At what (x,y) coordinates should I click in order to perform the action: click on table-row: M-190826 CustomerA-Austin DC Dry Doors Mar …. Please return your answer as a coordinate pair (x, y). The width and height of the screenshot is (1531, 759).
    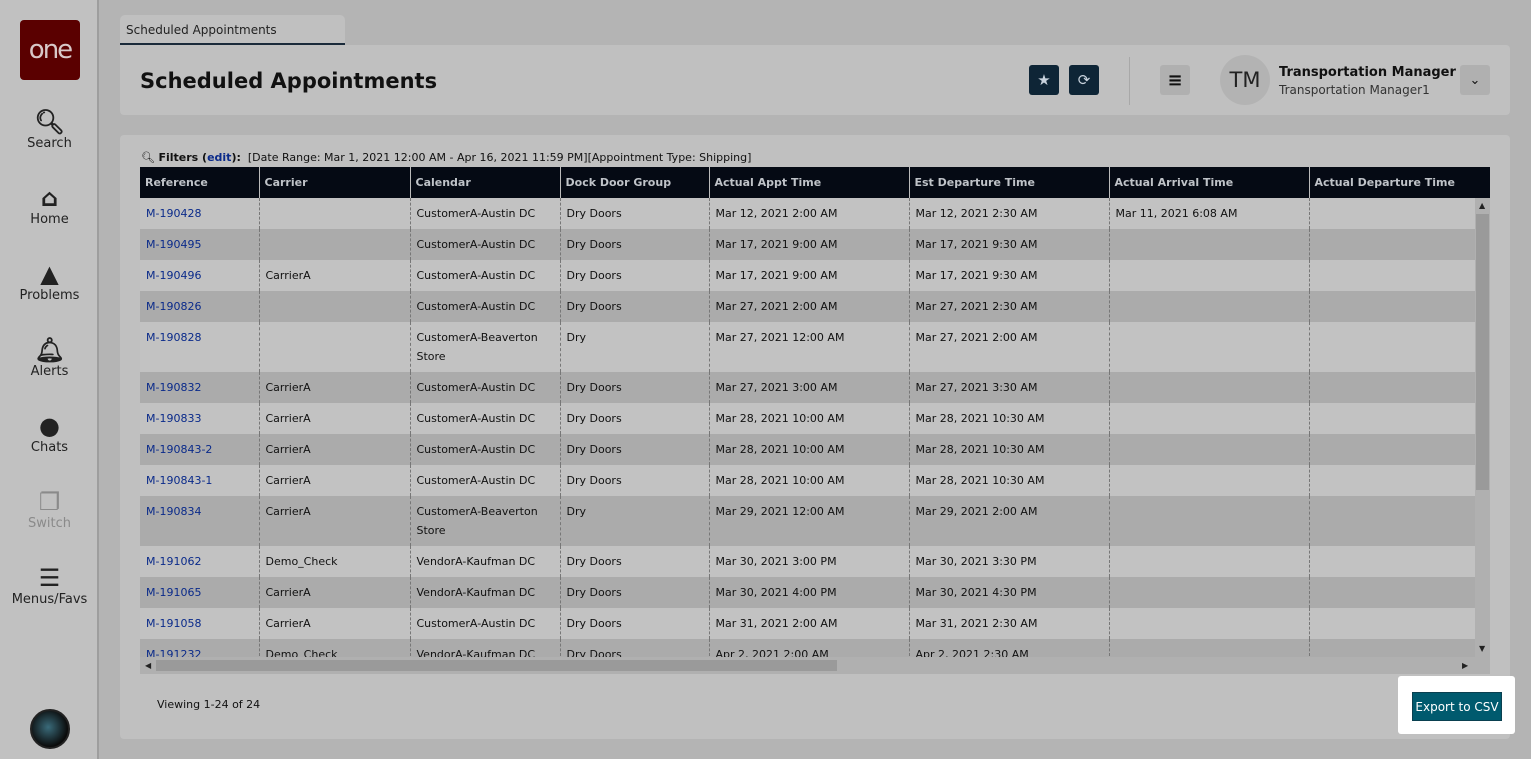
    Looking at the image, I should click on (815, 306).